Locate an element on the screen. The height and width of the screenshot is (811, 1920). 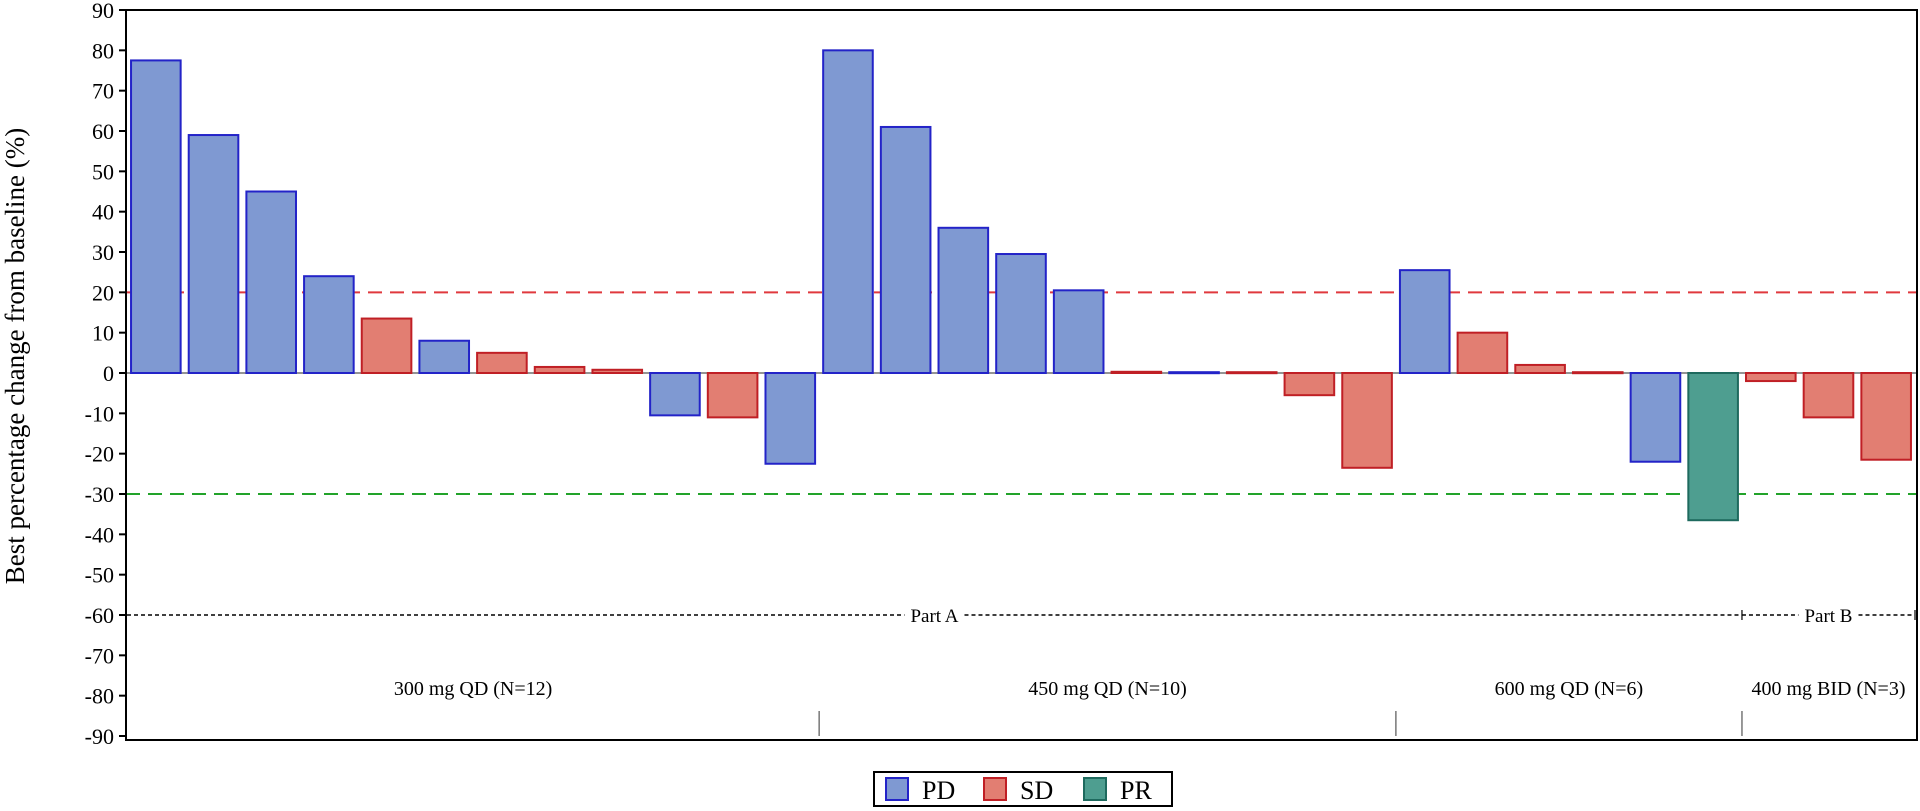
y-tick-label: 50 is located at coordinates (103, 171).